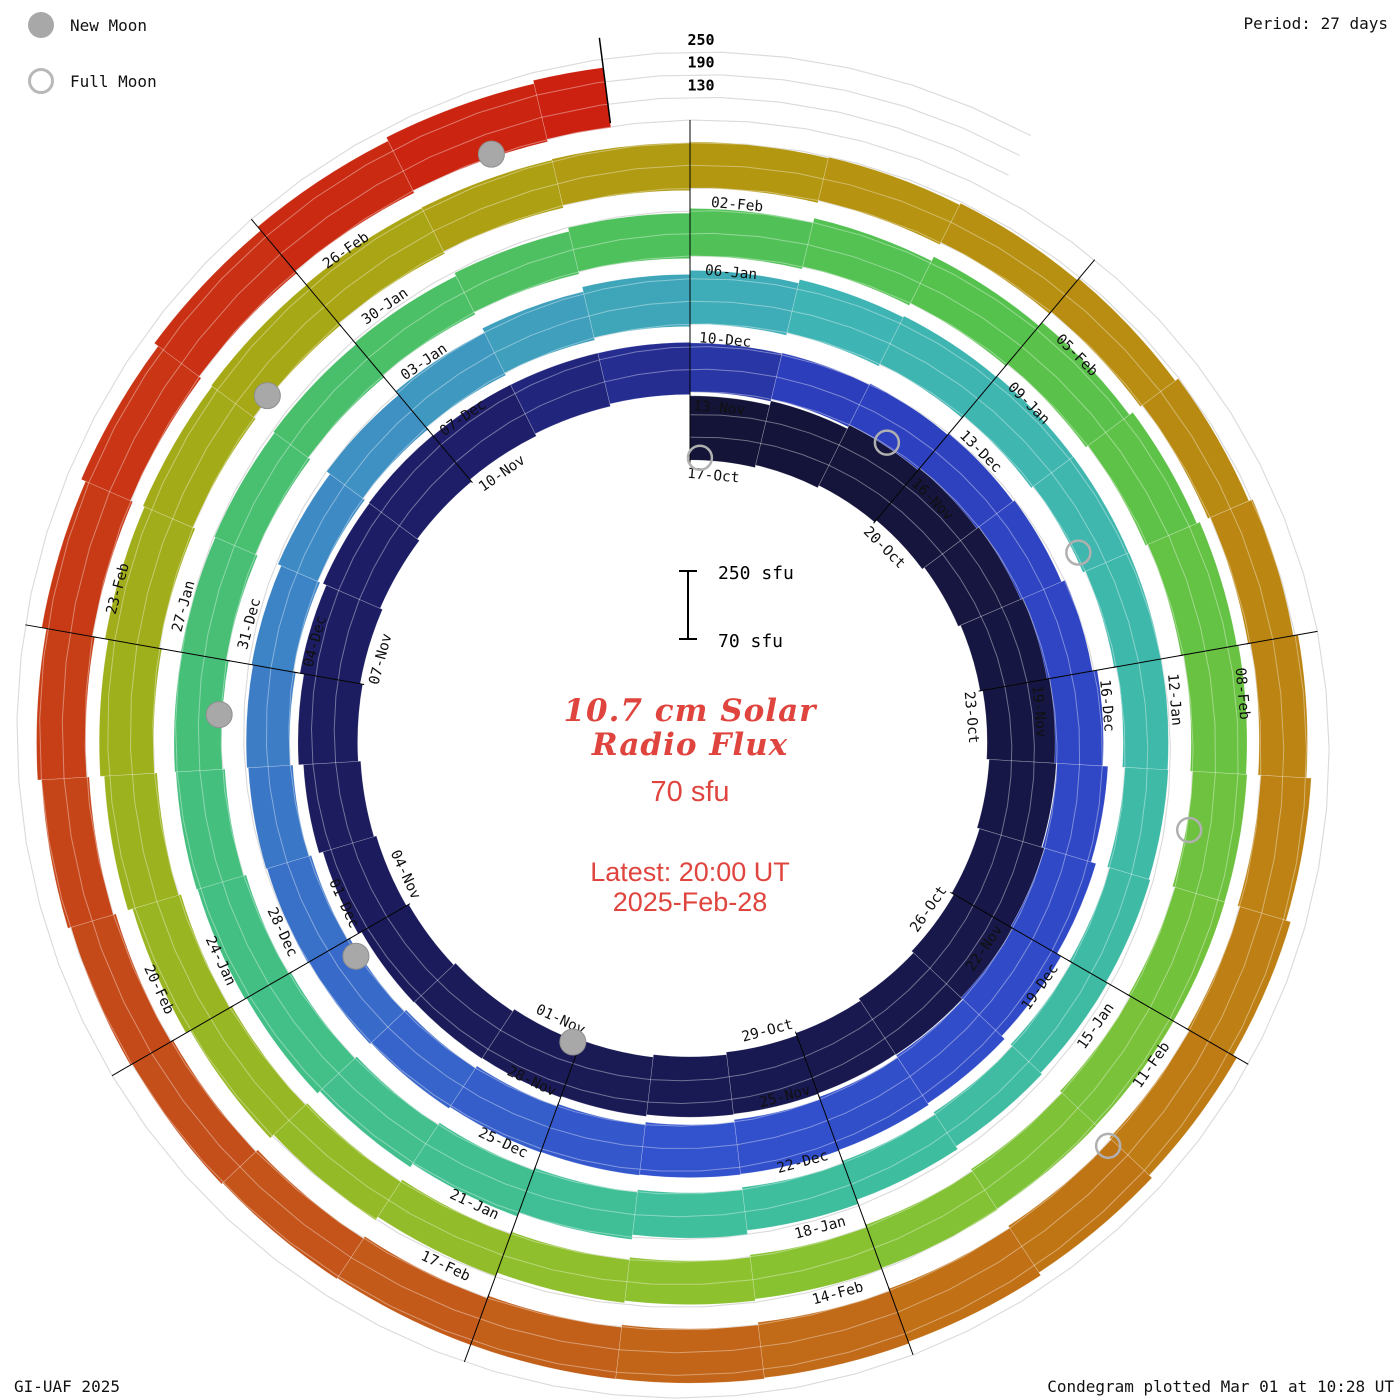  What do you see at coordinates (737, 205) in the screenshot?
I see `spiral-date-label: 02-Feb` at bounding box center [737, 205].